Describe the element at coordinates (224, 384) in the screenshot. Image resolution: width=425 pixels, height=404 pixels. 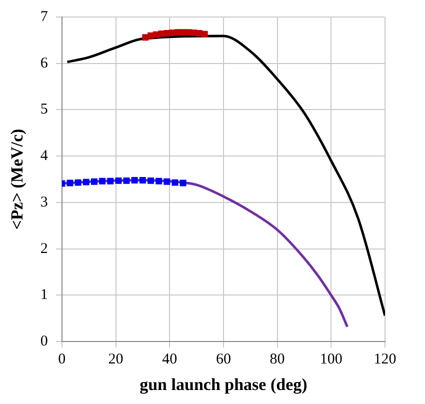
I see `x-axis-title: gun launch phase (deg)` at that location.